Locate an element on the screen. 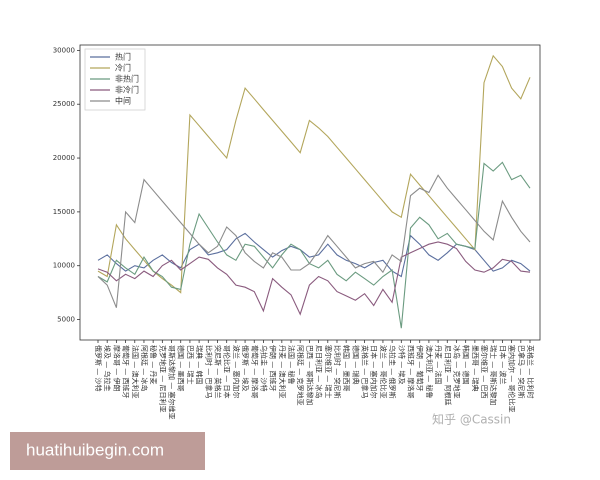  y-tick-label: 30000 is located at coordinates (64, 50).